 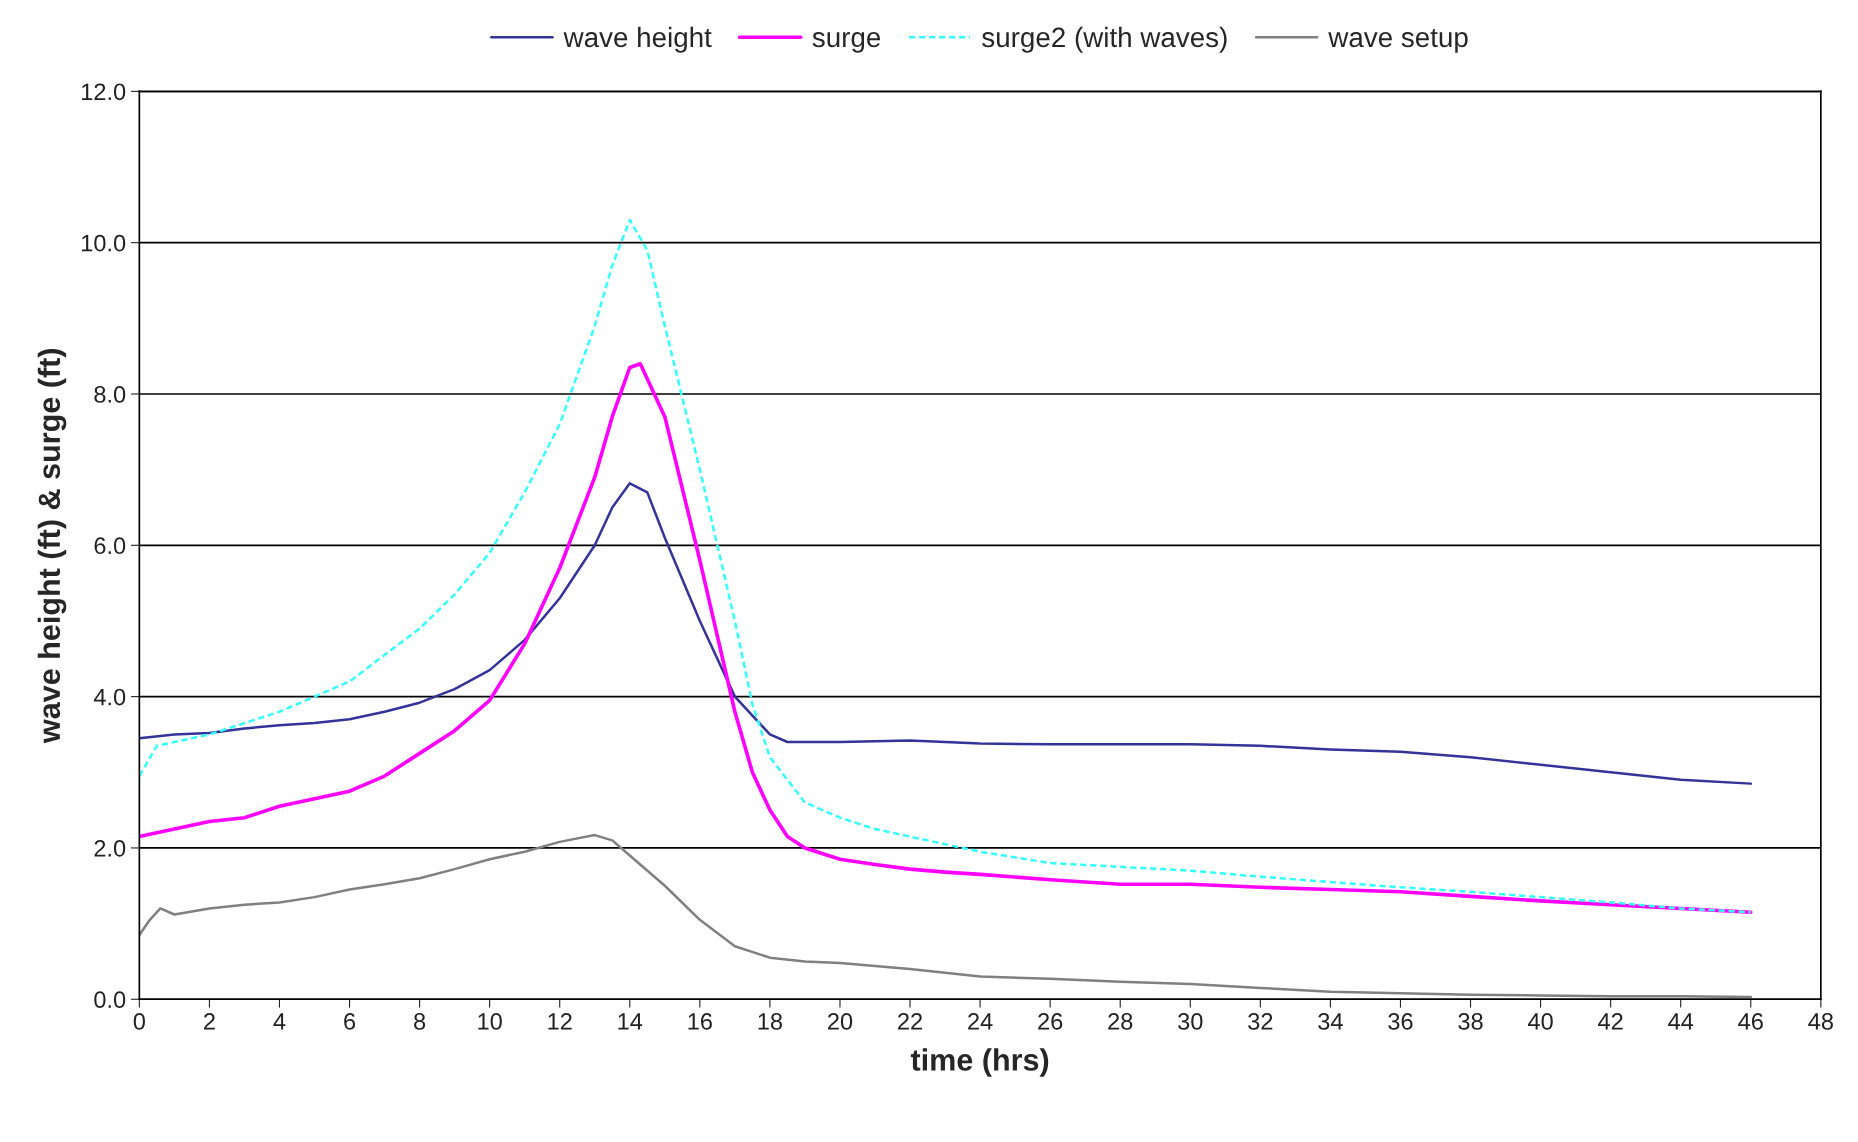 What do you see at coordinates (420, 1021) in the screenshot?
I see `x-tick-label: 8` at bounding box center [420, 1021].